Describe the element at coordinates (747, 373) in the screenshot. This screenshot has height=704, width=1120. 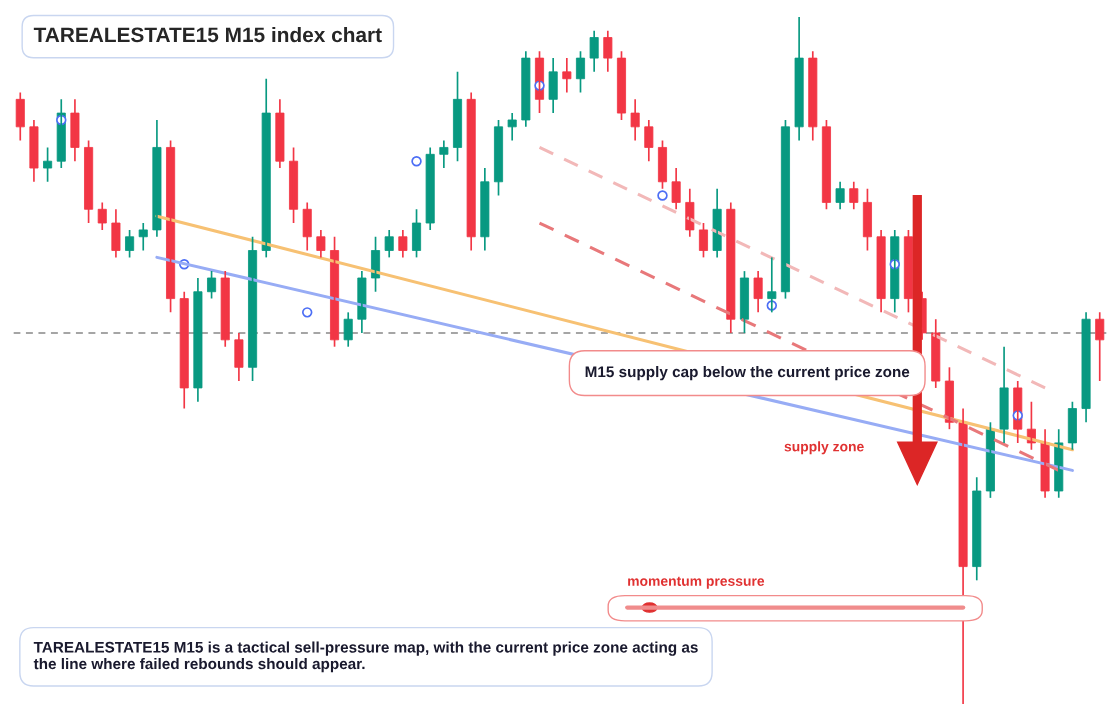
I see `annotation: M15 supply cap below the current price zone` at that location.